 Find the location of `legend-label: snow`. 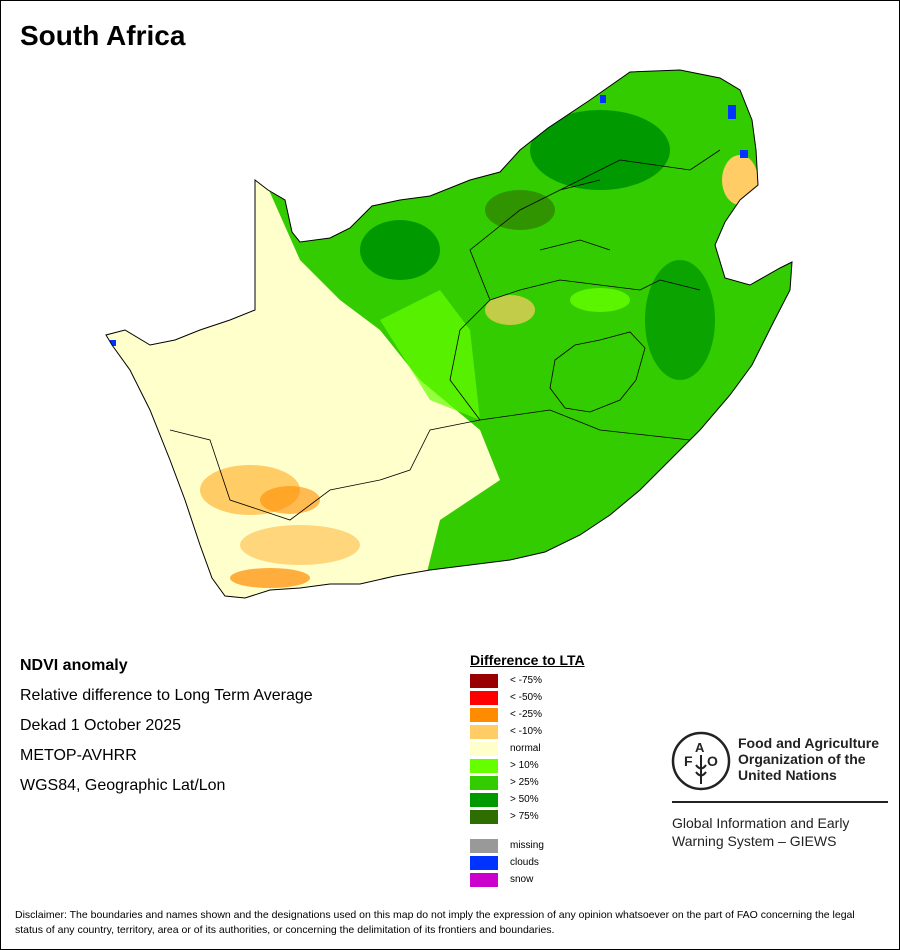

legend-label: snow is located at coordinates (522, 879).